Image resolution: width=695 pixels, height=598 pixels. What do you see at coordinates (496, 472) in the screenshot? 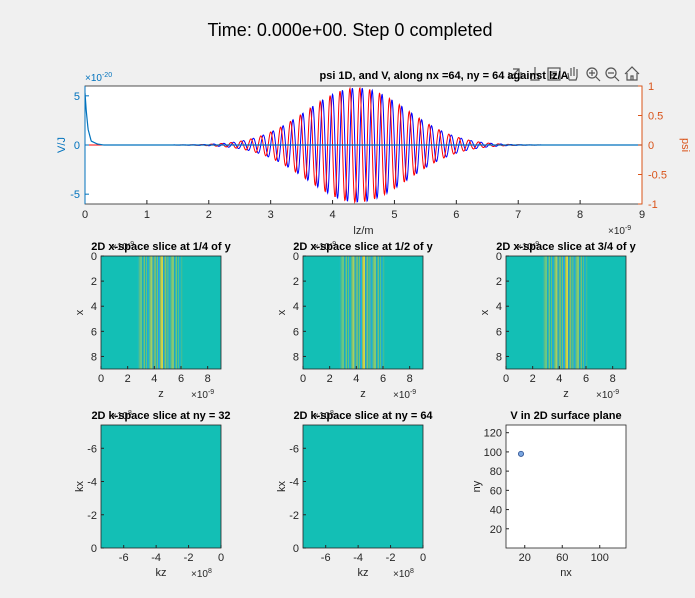
I see `y-tick-label: 80` at bounding box center [496, 472].